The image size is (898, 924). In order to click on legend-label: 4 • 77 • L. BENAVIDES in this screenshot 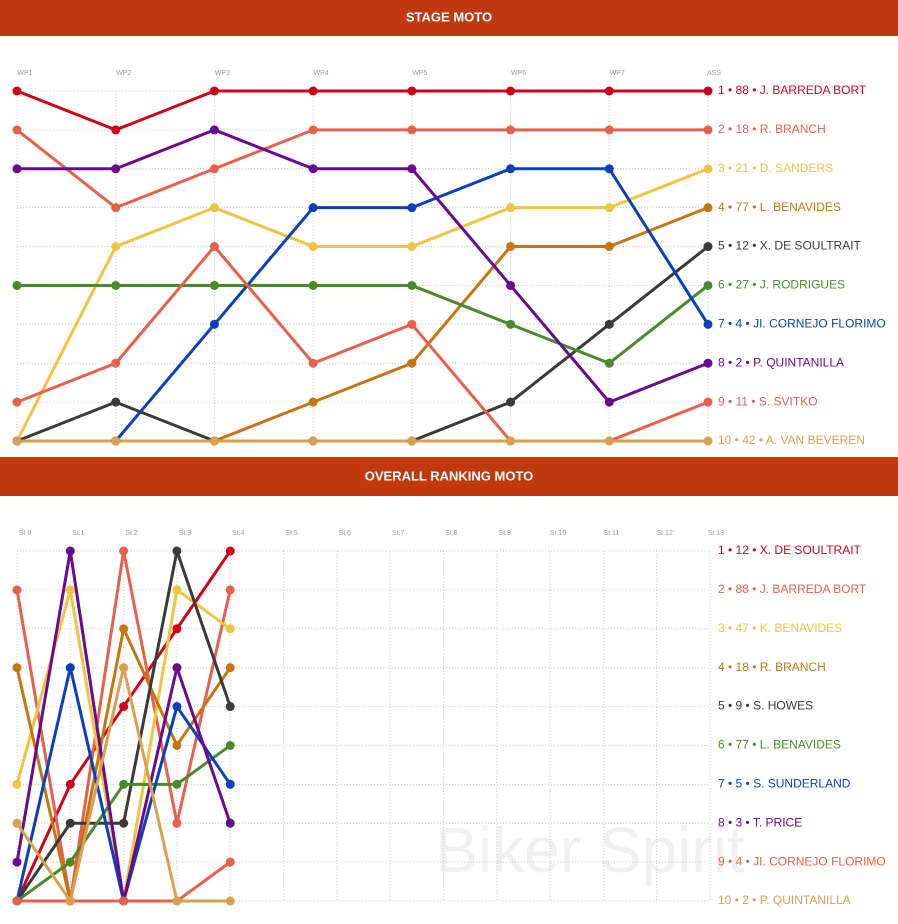, I will do `click(779, 207)`.